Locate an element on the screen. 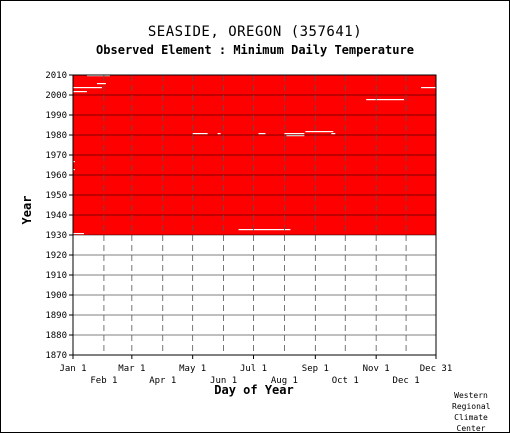  credit-line: Regional is located at coordinates (471, 406).